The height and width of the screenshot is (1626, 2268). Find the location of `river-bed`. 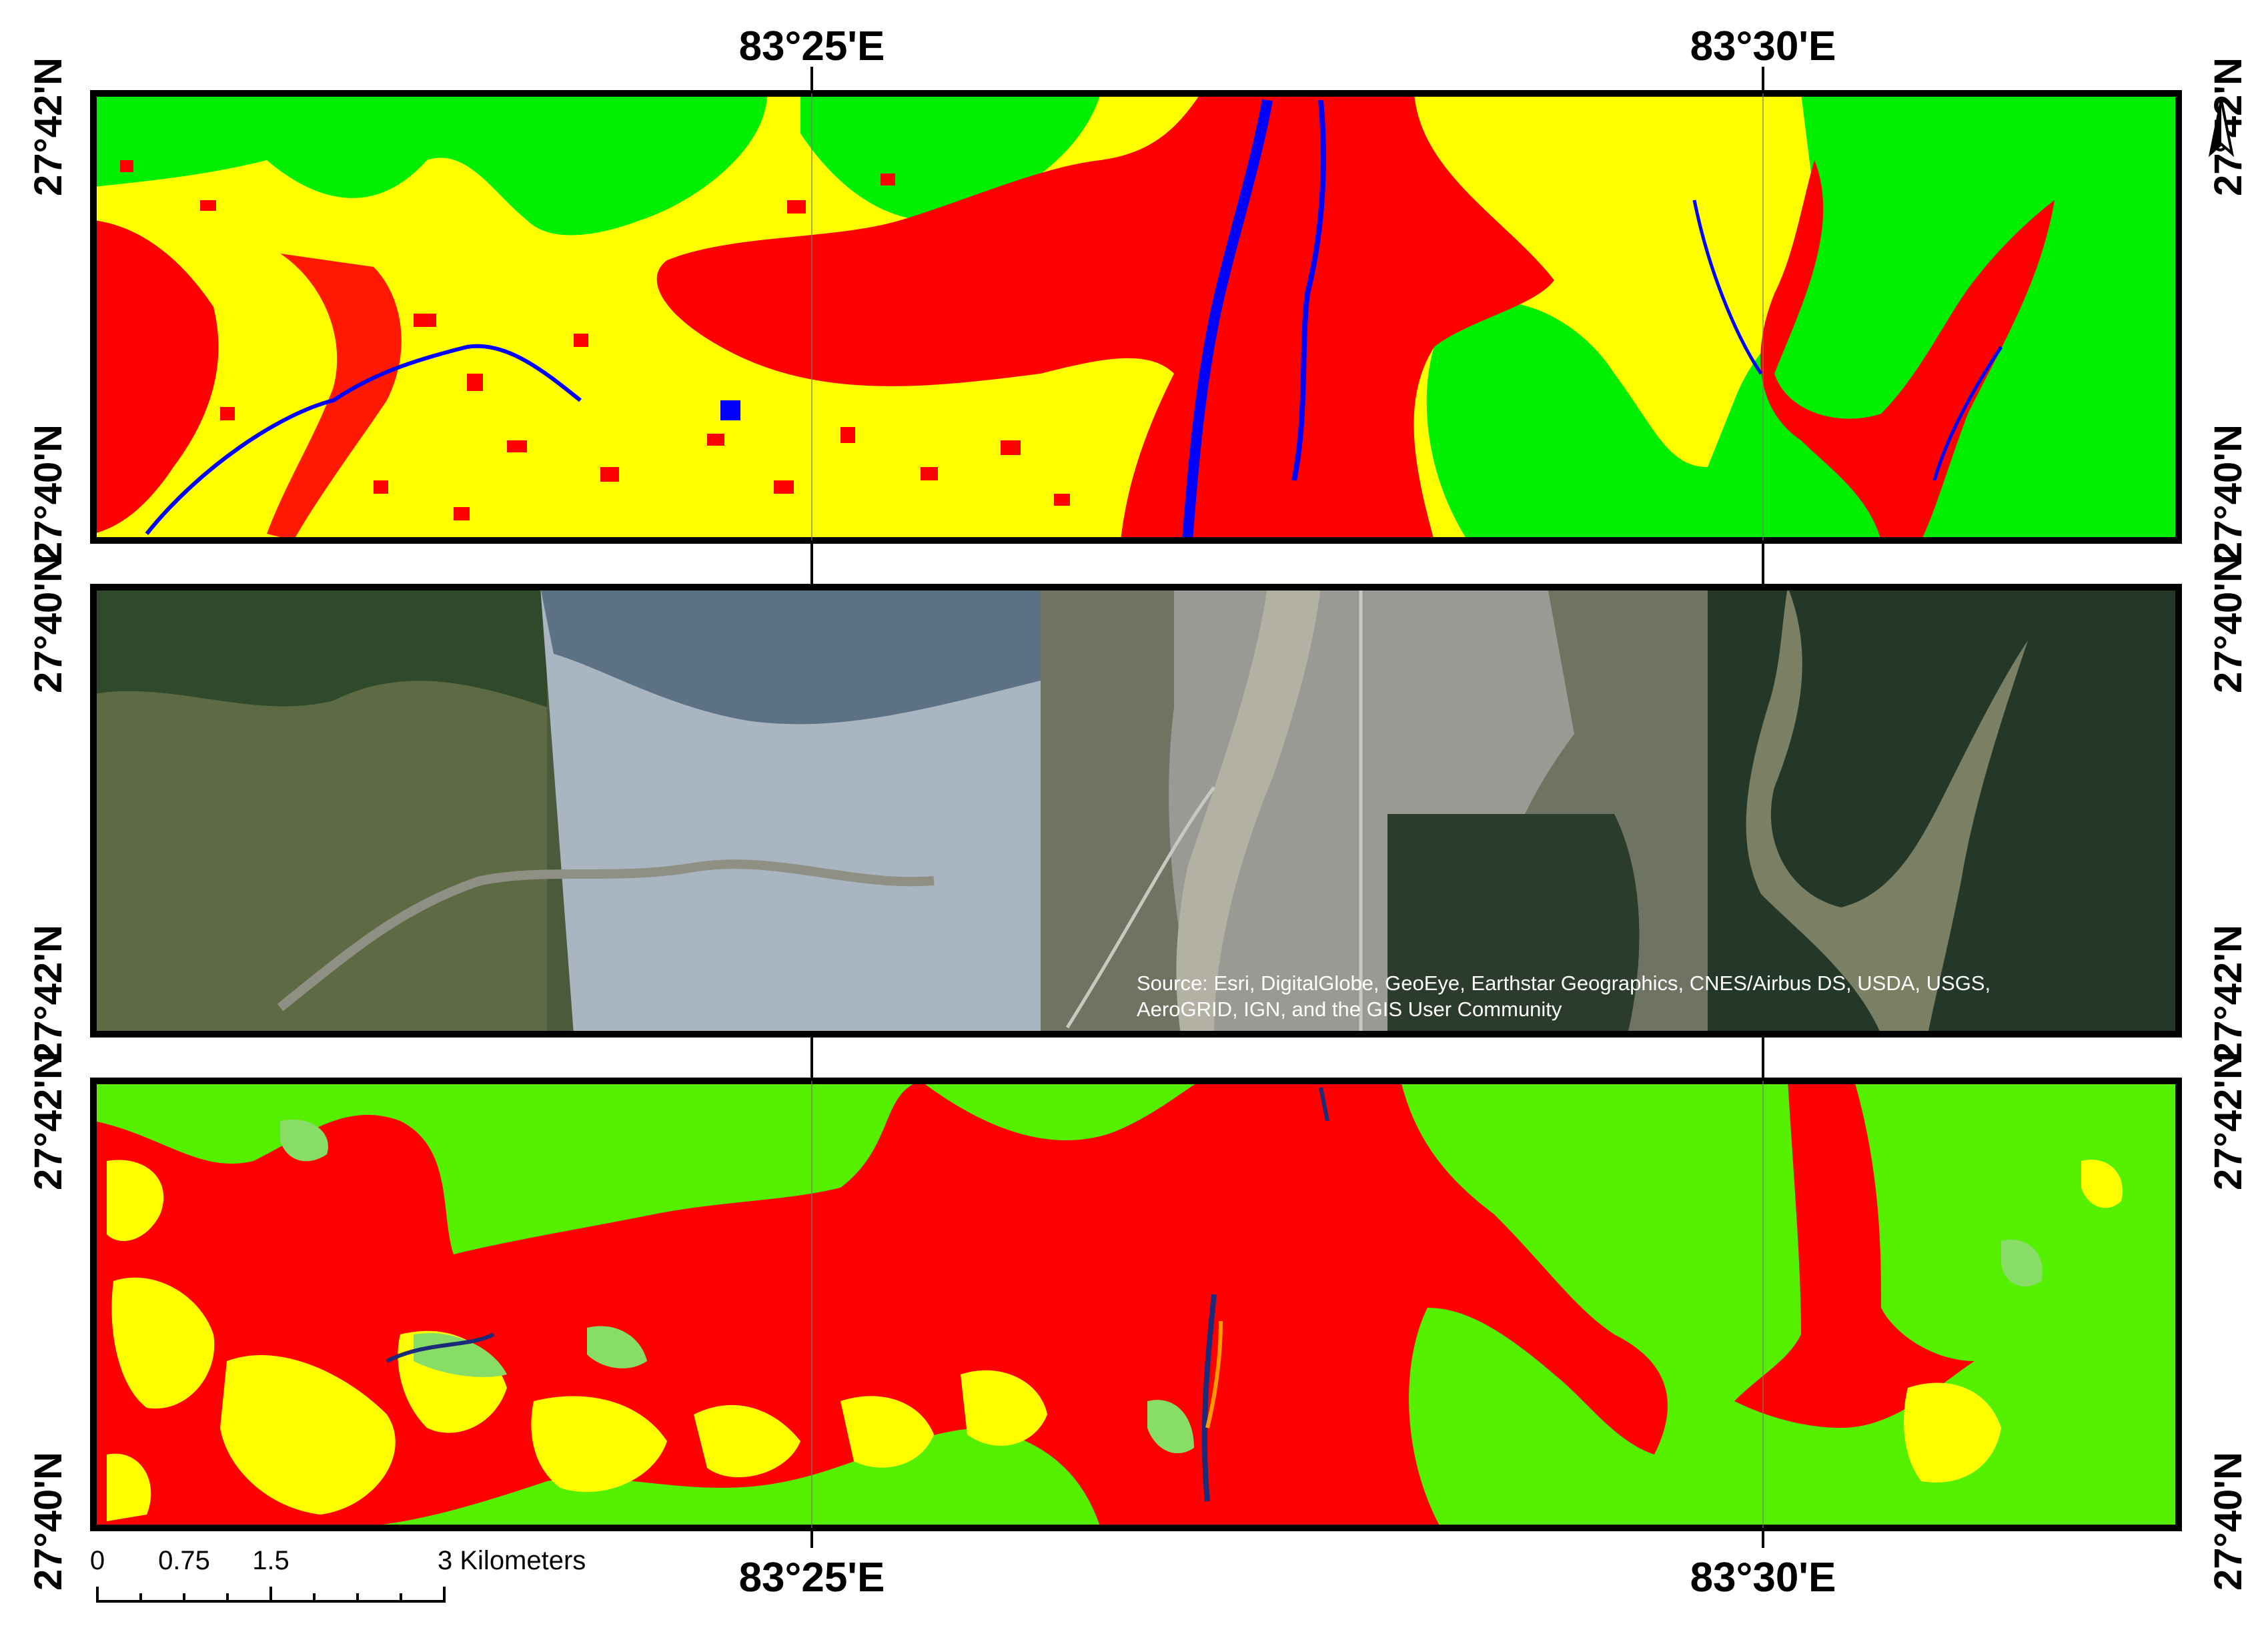

river-bed is located at coordinates (1249, 810).